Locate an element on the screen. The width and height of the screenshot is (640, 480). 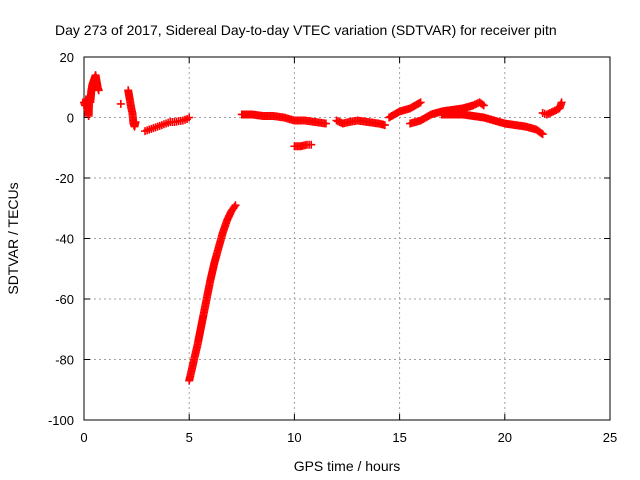
y-tick-label: -40 is located at coordinates (64, 239).